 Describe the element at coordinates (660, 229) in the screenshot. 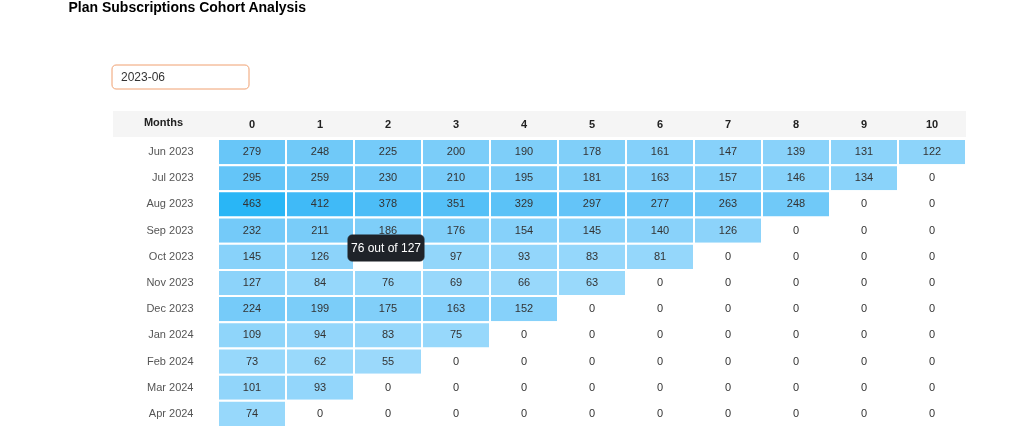

I see `data-label: 140` at that location.